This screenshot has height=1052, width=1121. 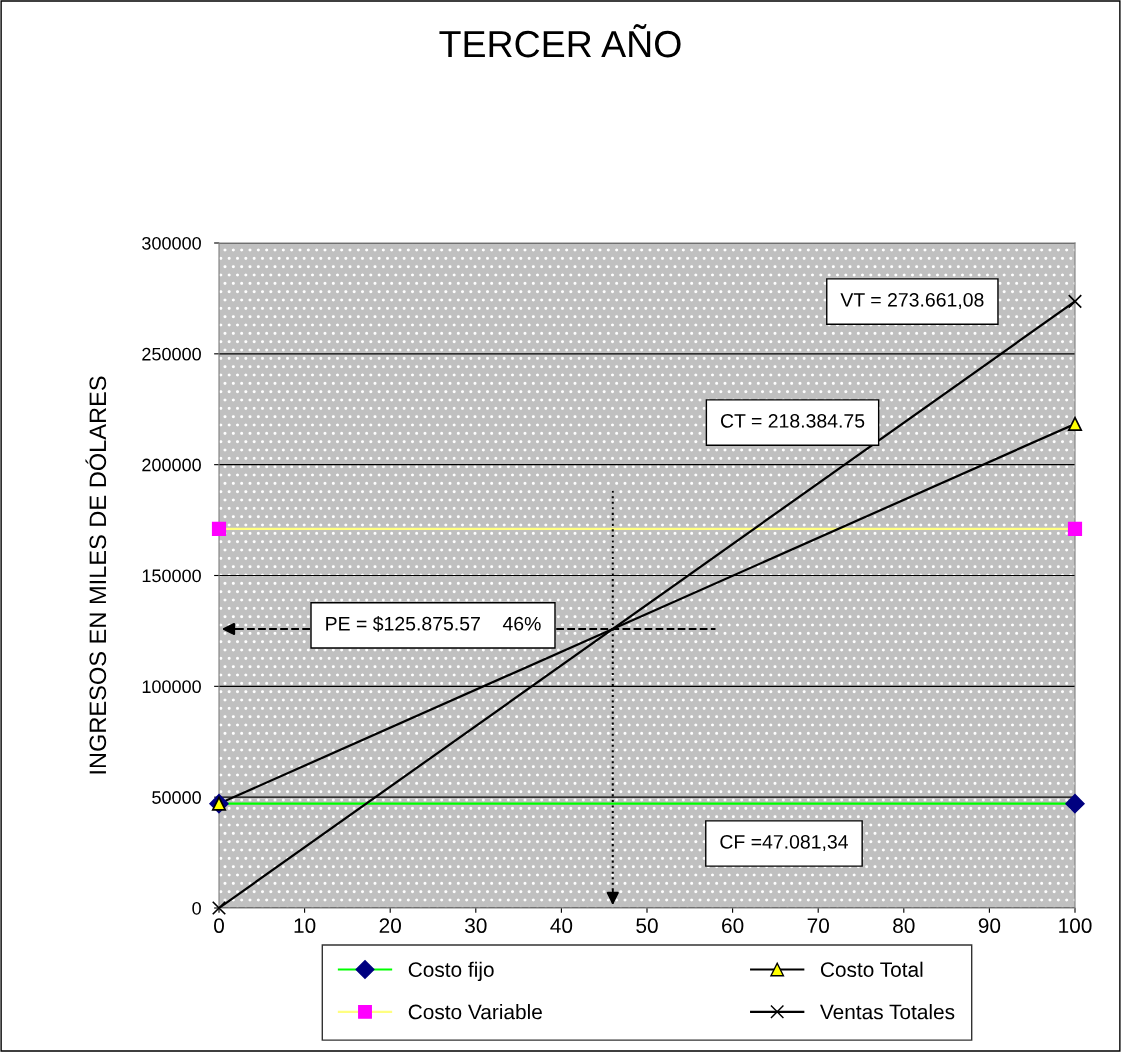 I want to click on legend-label: Costo fijo, so click(x=451, y=971).